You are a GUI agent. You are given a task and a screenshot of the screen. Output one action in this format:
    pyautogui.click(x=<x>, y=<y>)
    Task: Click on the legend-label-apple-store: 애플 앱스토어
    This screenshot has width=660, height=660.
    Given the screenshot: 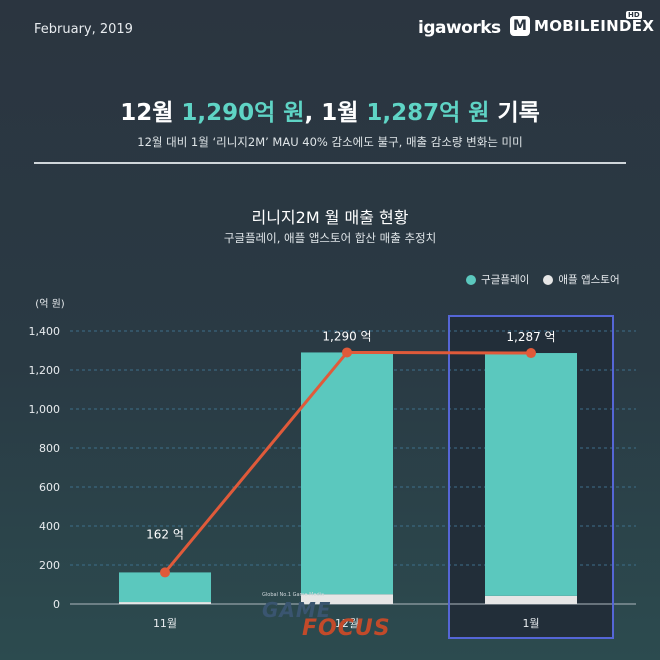 What is the action you would take?
    pyautogui.click(x=589, y=280)
    